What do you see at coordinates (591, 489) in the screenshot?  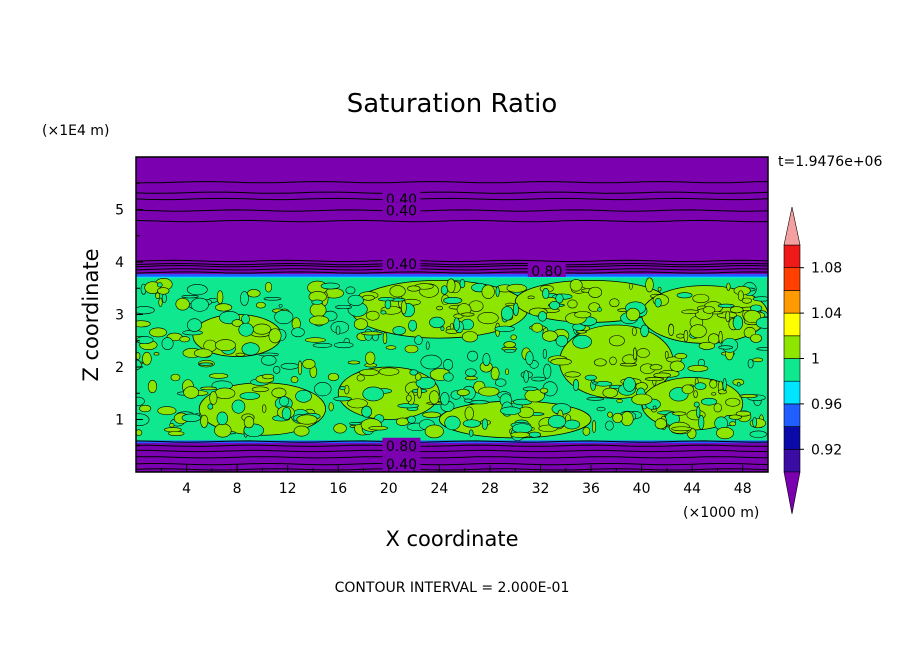 I see `x-tick-label: 36` at bounding box center [591, 489].